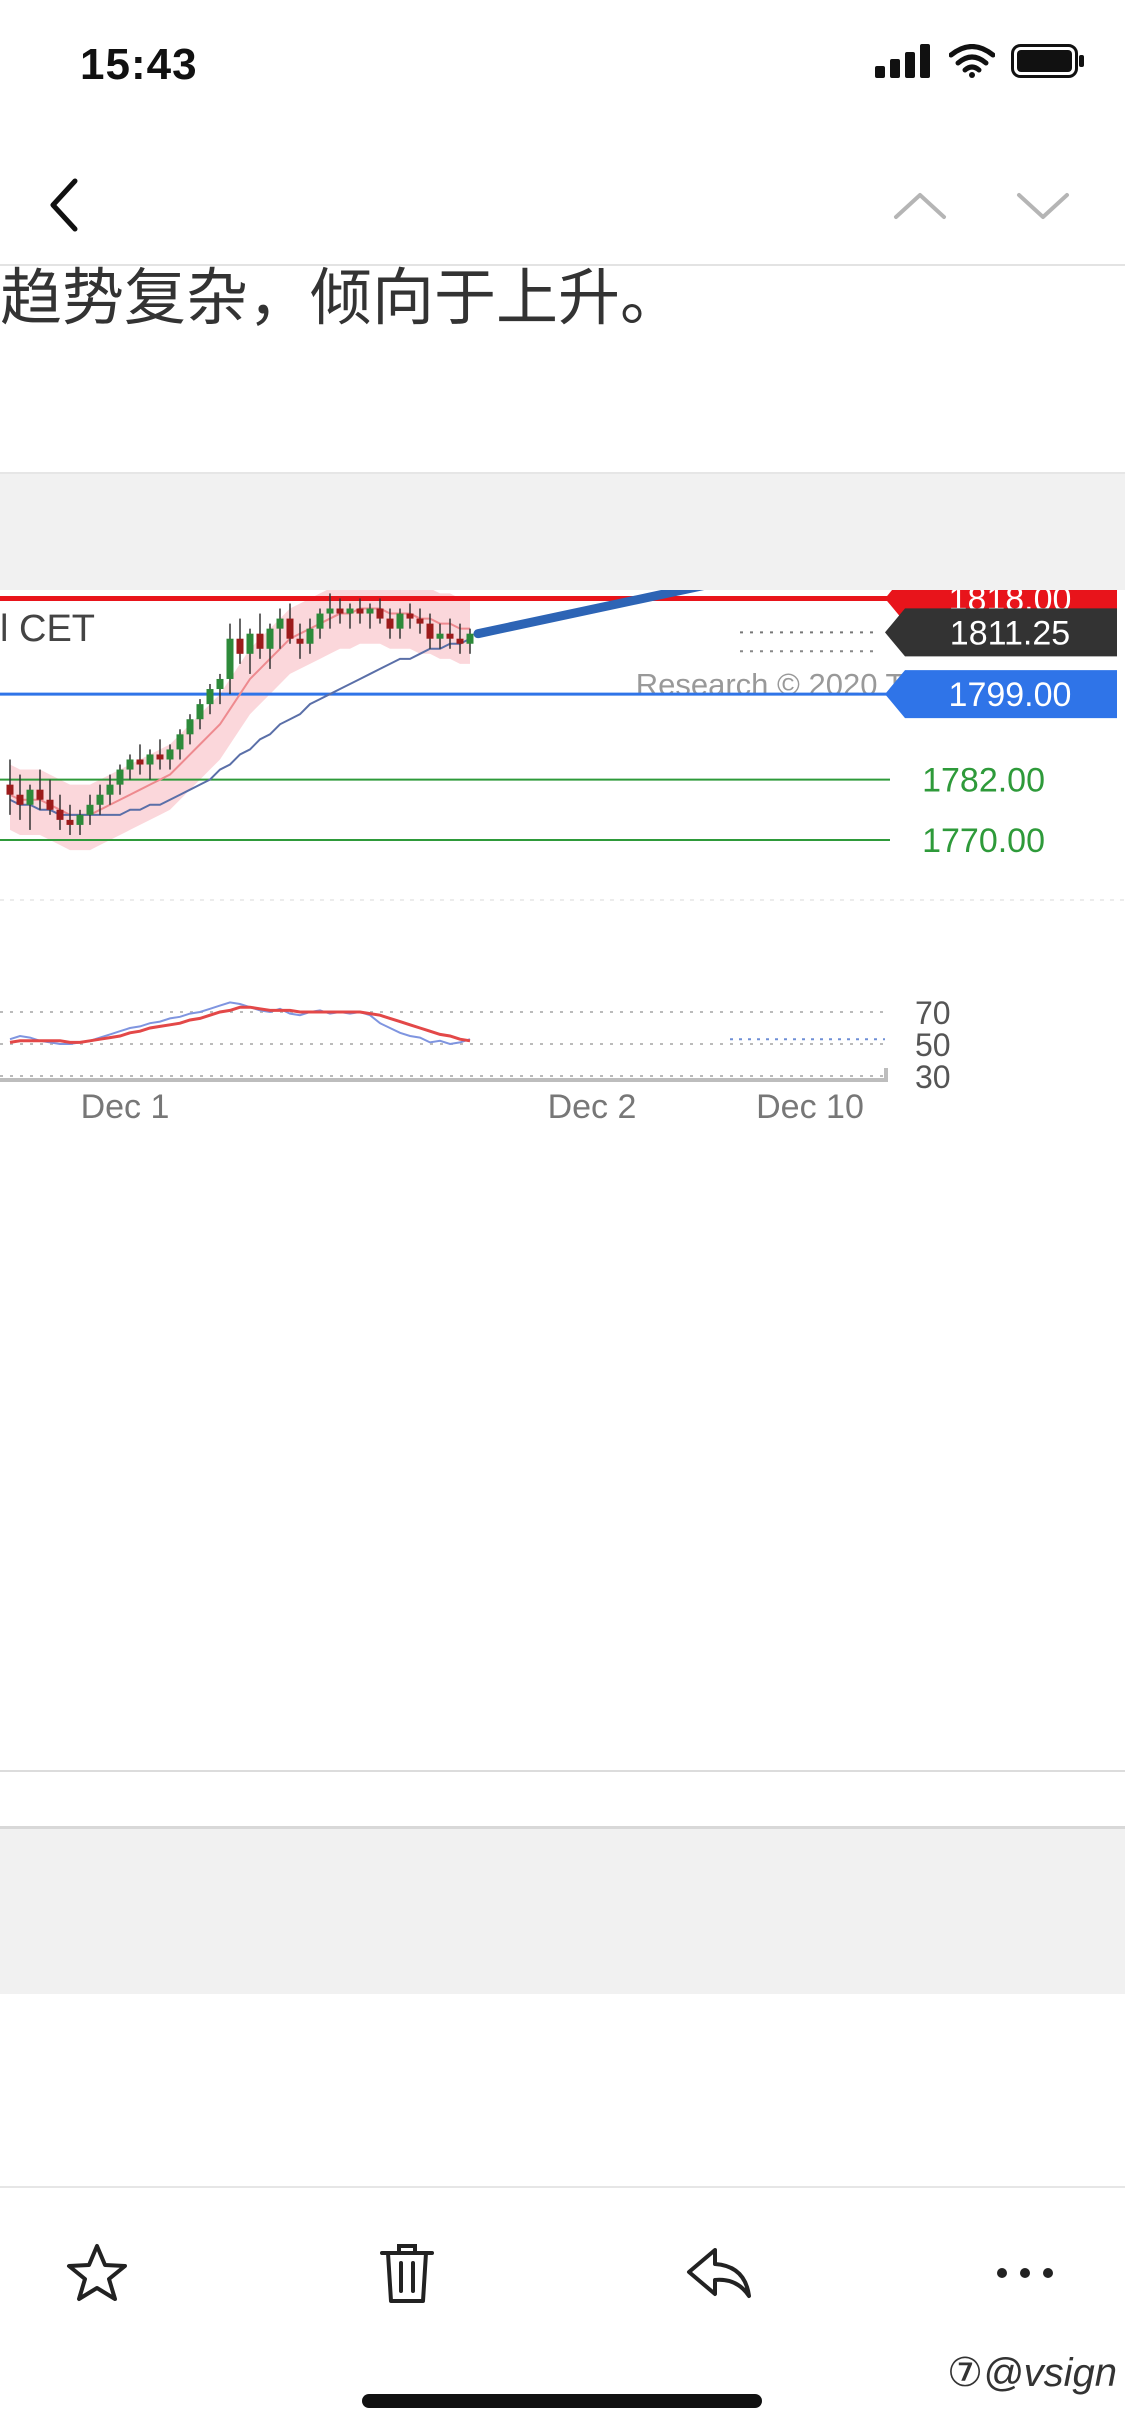 The width and height of the screenshot is (1125, 2436). I want to click on star-button, so click(97, 2273).